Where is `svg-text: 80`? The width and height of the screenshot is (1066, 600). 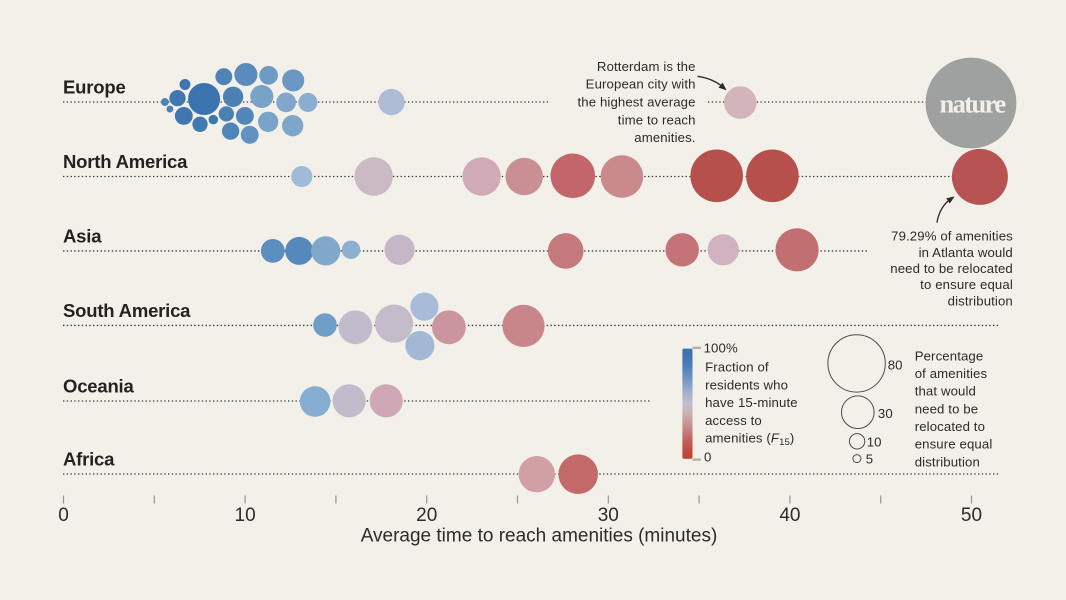 svg-text: 80 is located at coordinates (895, 365).